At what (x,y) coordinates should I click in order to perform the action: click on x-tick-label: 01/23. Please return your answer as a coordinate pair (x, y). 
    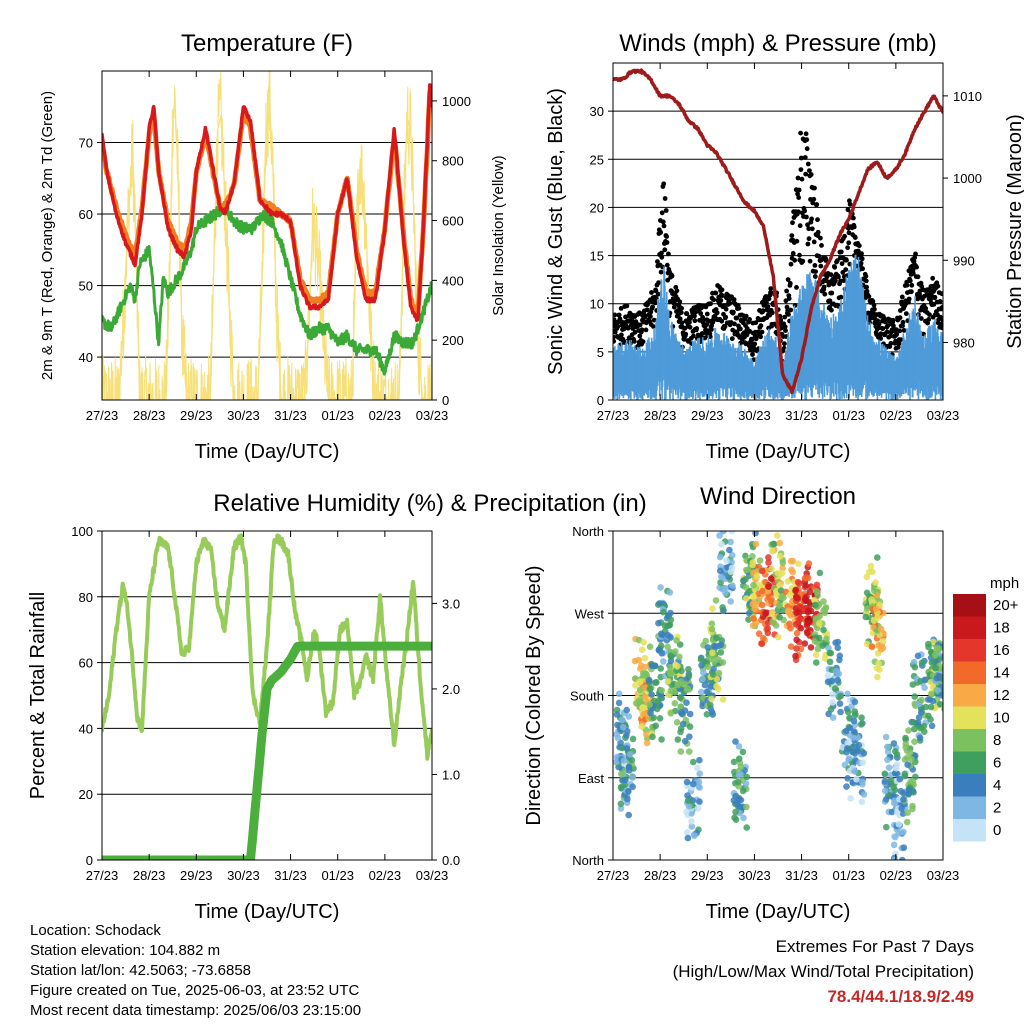
    Looking at the image, I should click on (848, 415).